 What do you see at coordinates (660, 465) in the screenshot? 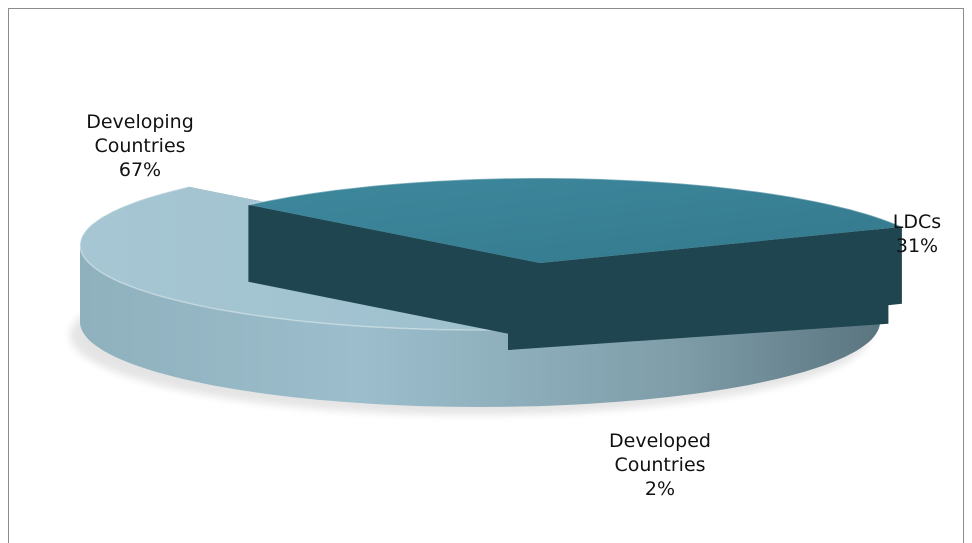
I see `data-label-developed-countries: Developed Countries 2%` at bounding box center [660, 465].